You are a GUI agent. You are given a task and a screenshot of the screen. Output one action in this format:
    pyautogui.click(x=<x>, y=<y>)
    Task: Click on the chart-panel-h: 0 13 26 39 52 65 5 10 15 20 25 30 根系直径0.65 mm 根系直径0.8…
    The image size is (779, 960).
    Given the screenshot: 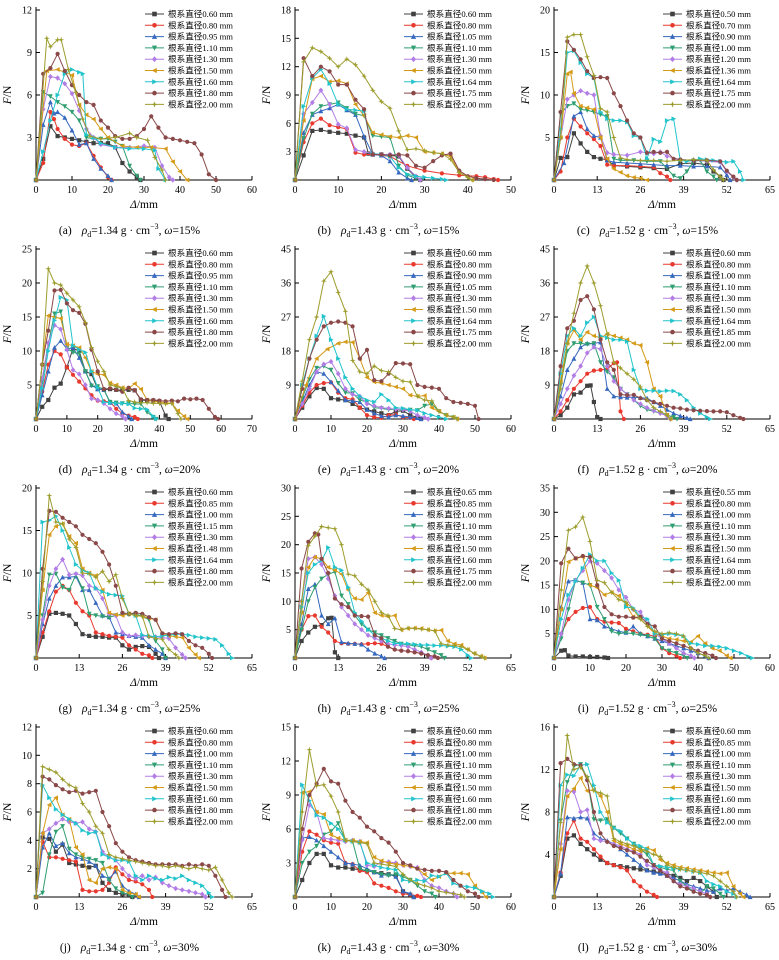 What is the action you would take?
    pyautogui.click(x=388, y=599)
    